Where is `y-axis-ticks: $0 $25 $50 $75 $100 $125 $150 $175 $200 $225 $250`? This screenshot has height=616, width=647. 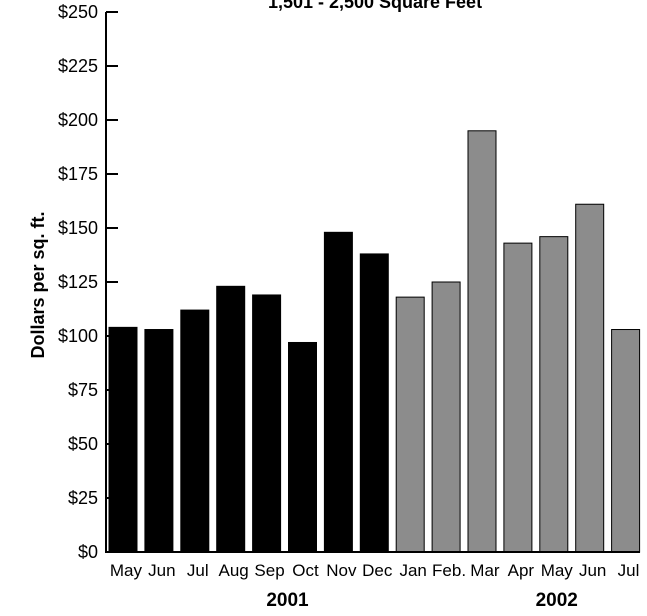
y-axis-ticks: $0 $25 $50 $75 $100 $125 $150 $175 $200 $225 $250 is located at coordinates (88, 282).